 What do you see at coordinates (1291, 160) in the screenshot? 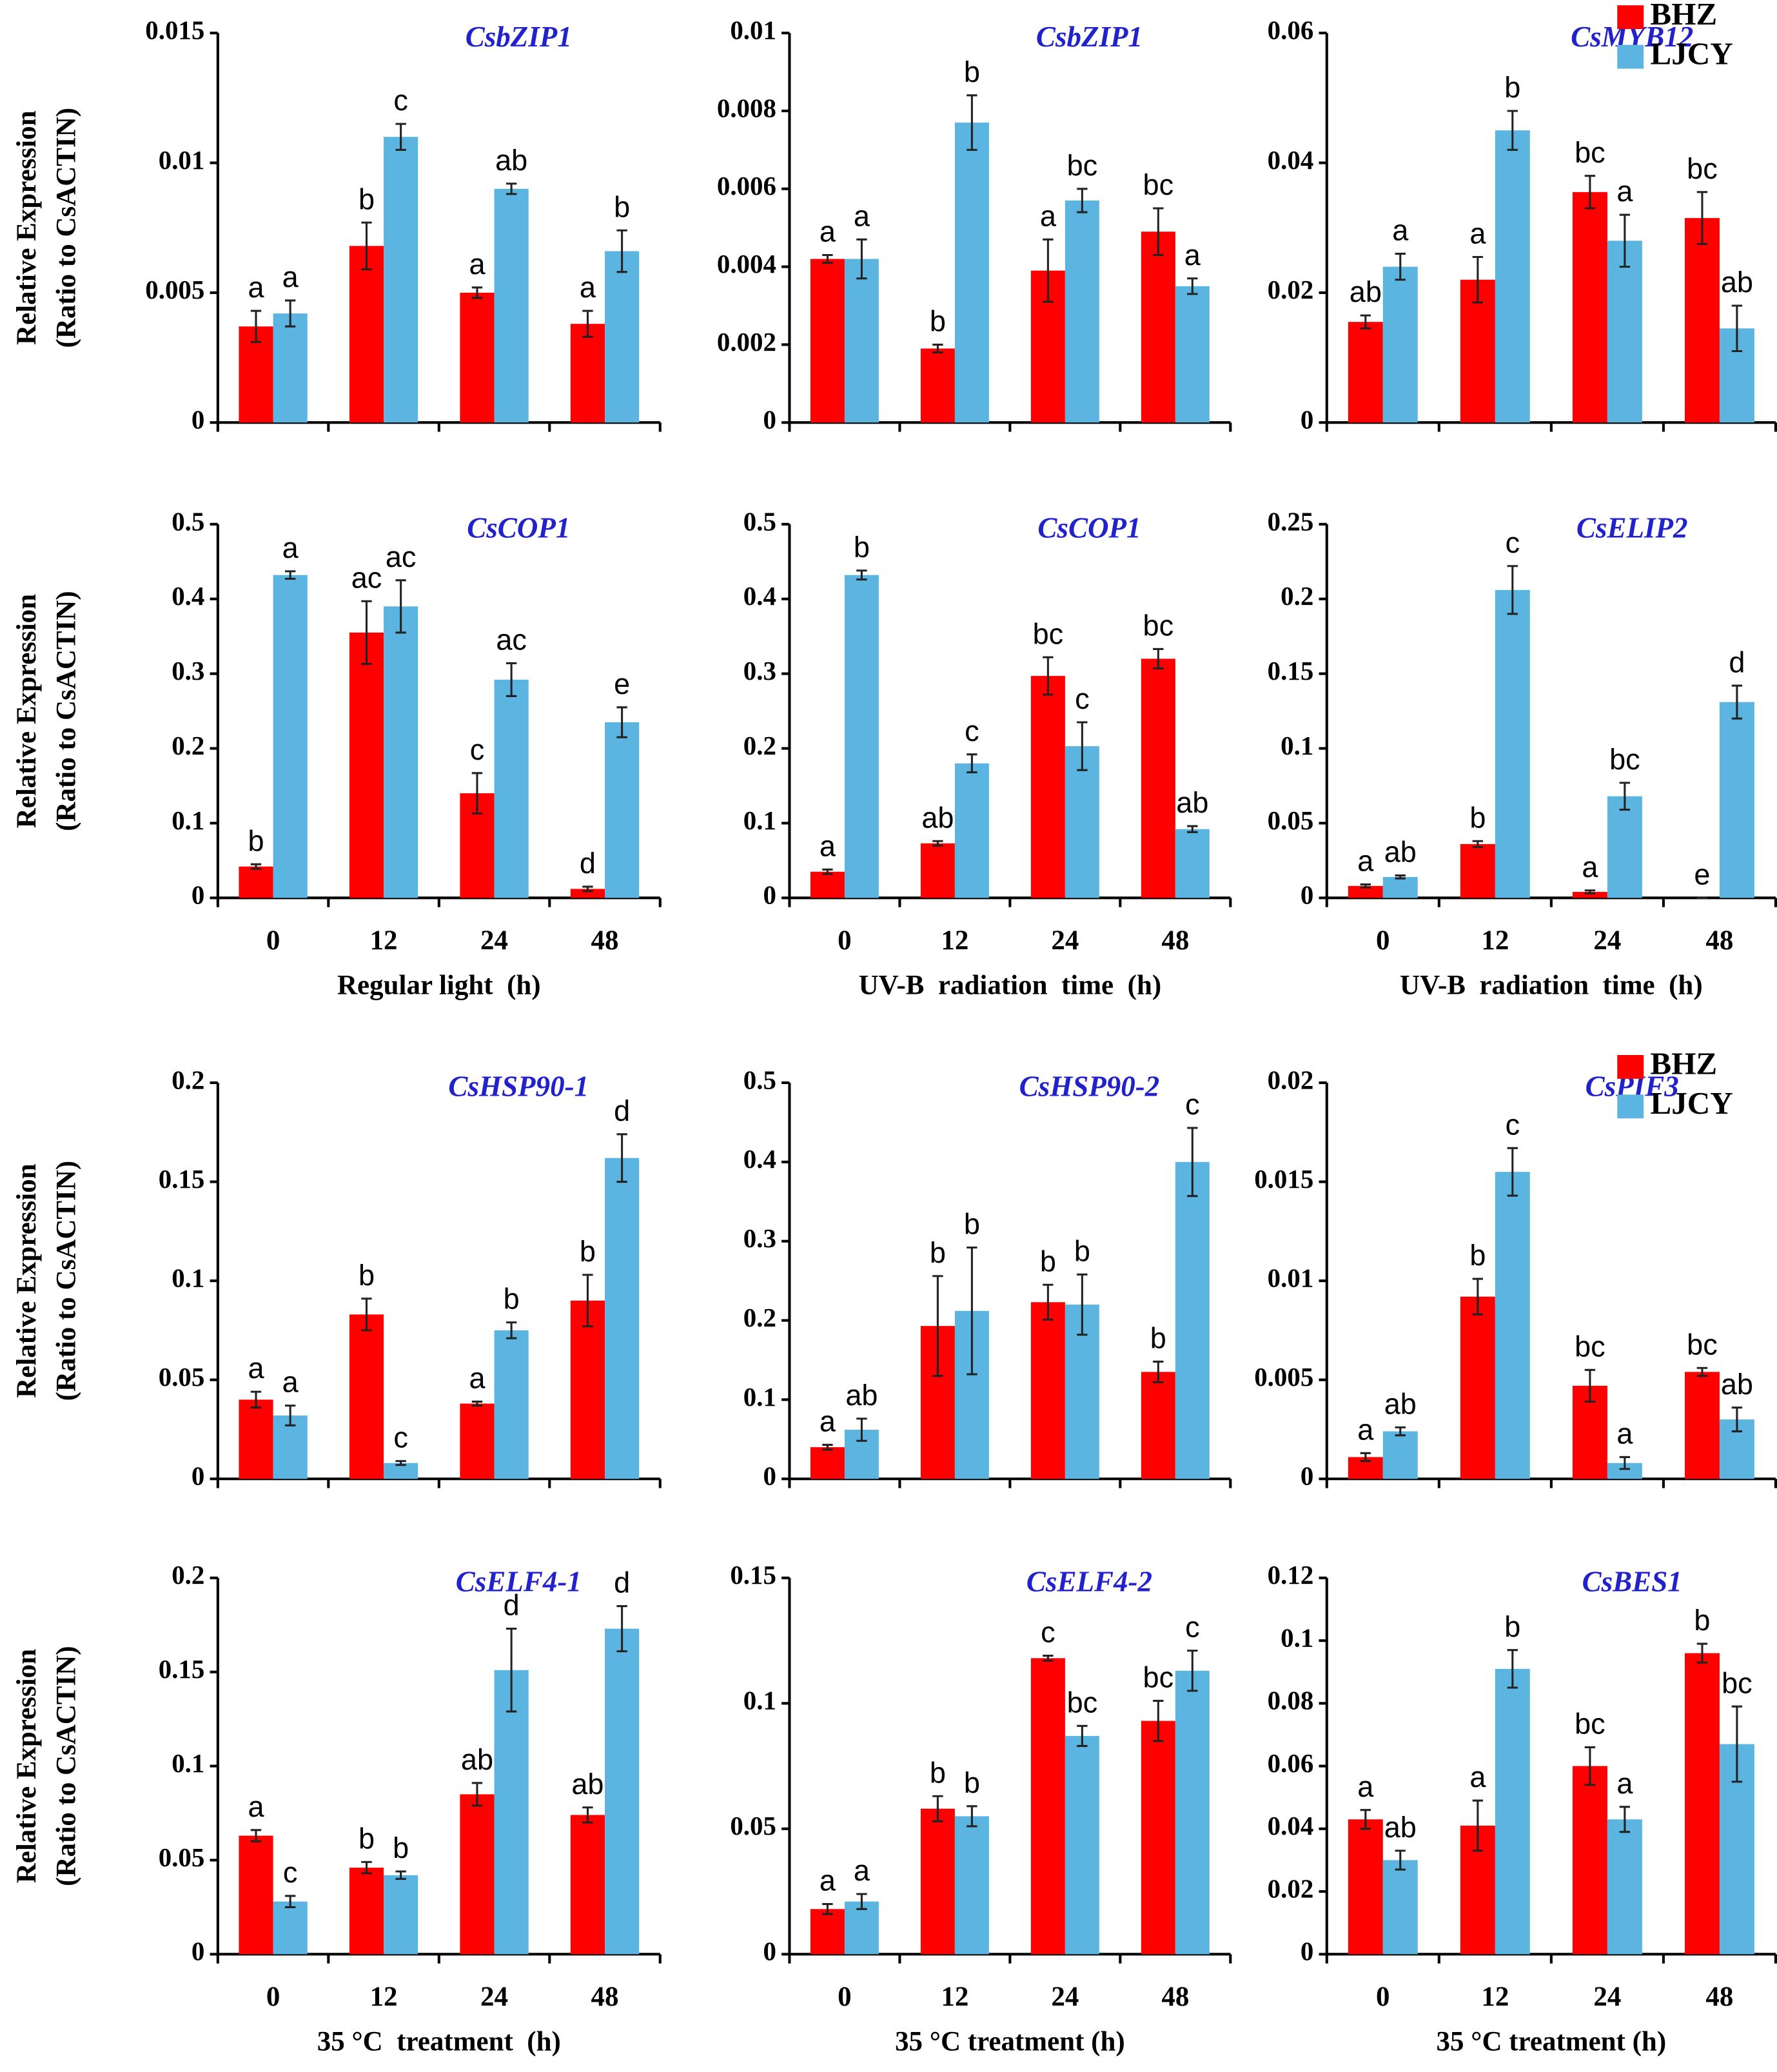
I see `y-tick-label: 0.04` at bounding box center [1291, 160].